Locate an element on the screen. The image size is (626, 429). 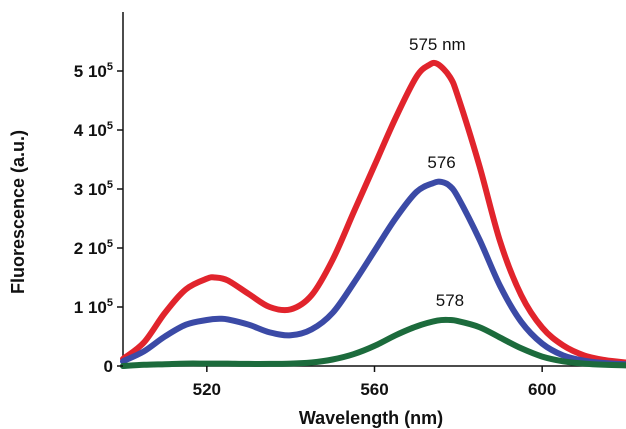
y-tick-label: 3 105 is located at coordinates (93, 189).